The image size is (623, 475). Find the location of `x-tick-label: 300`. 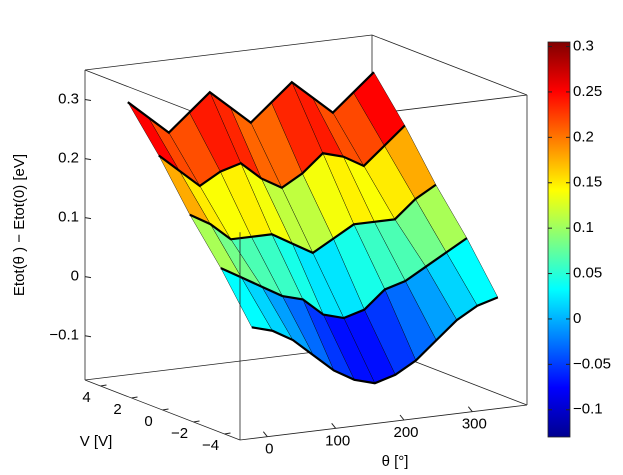

x-tick-label: 300 is located at coordinates (474, 424).